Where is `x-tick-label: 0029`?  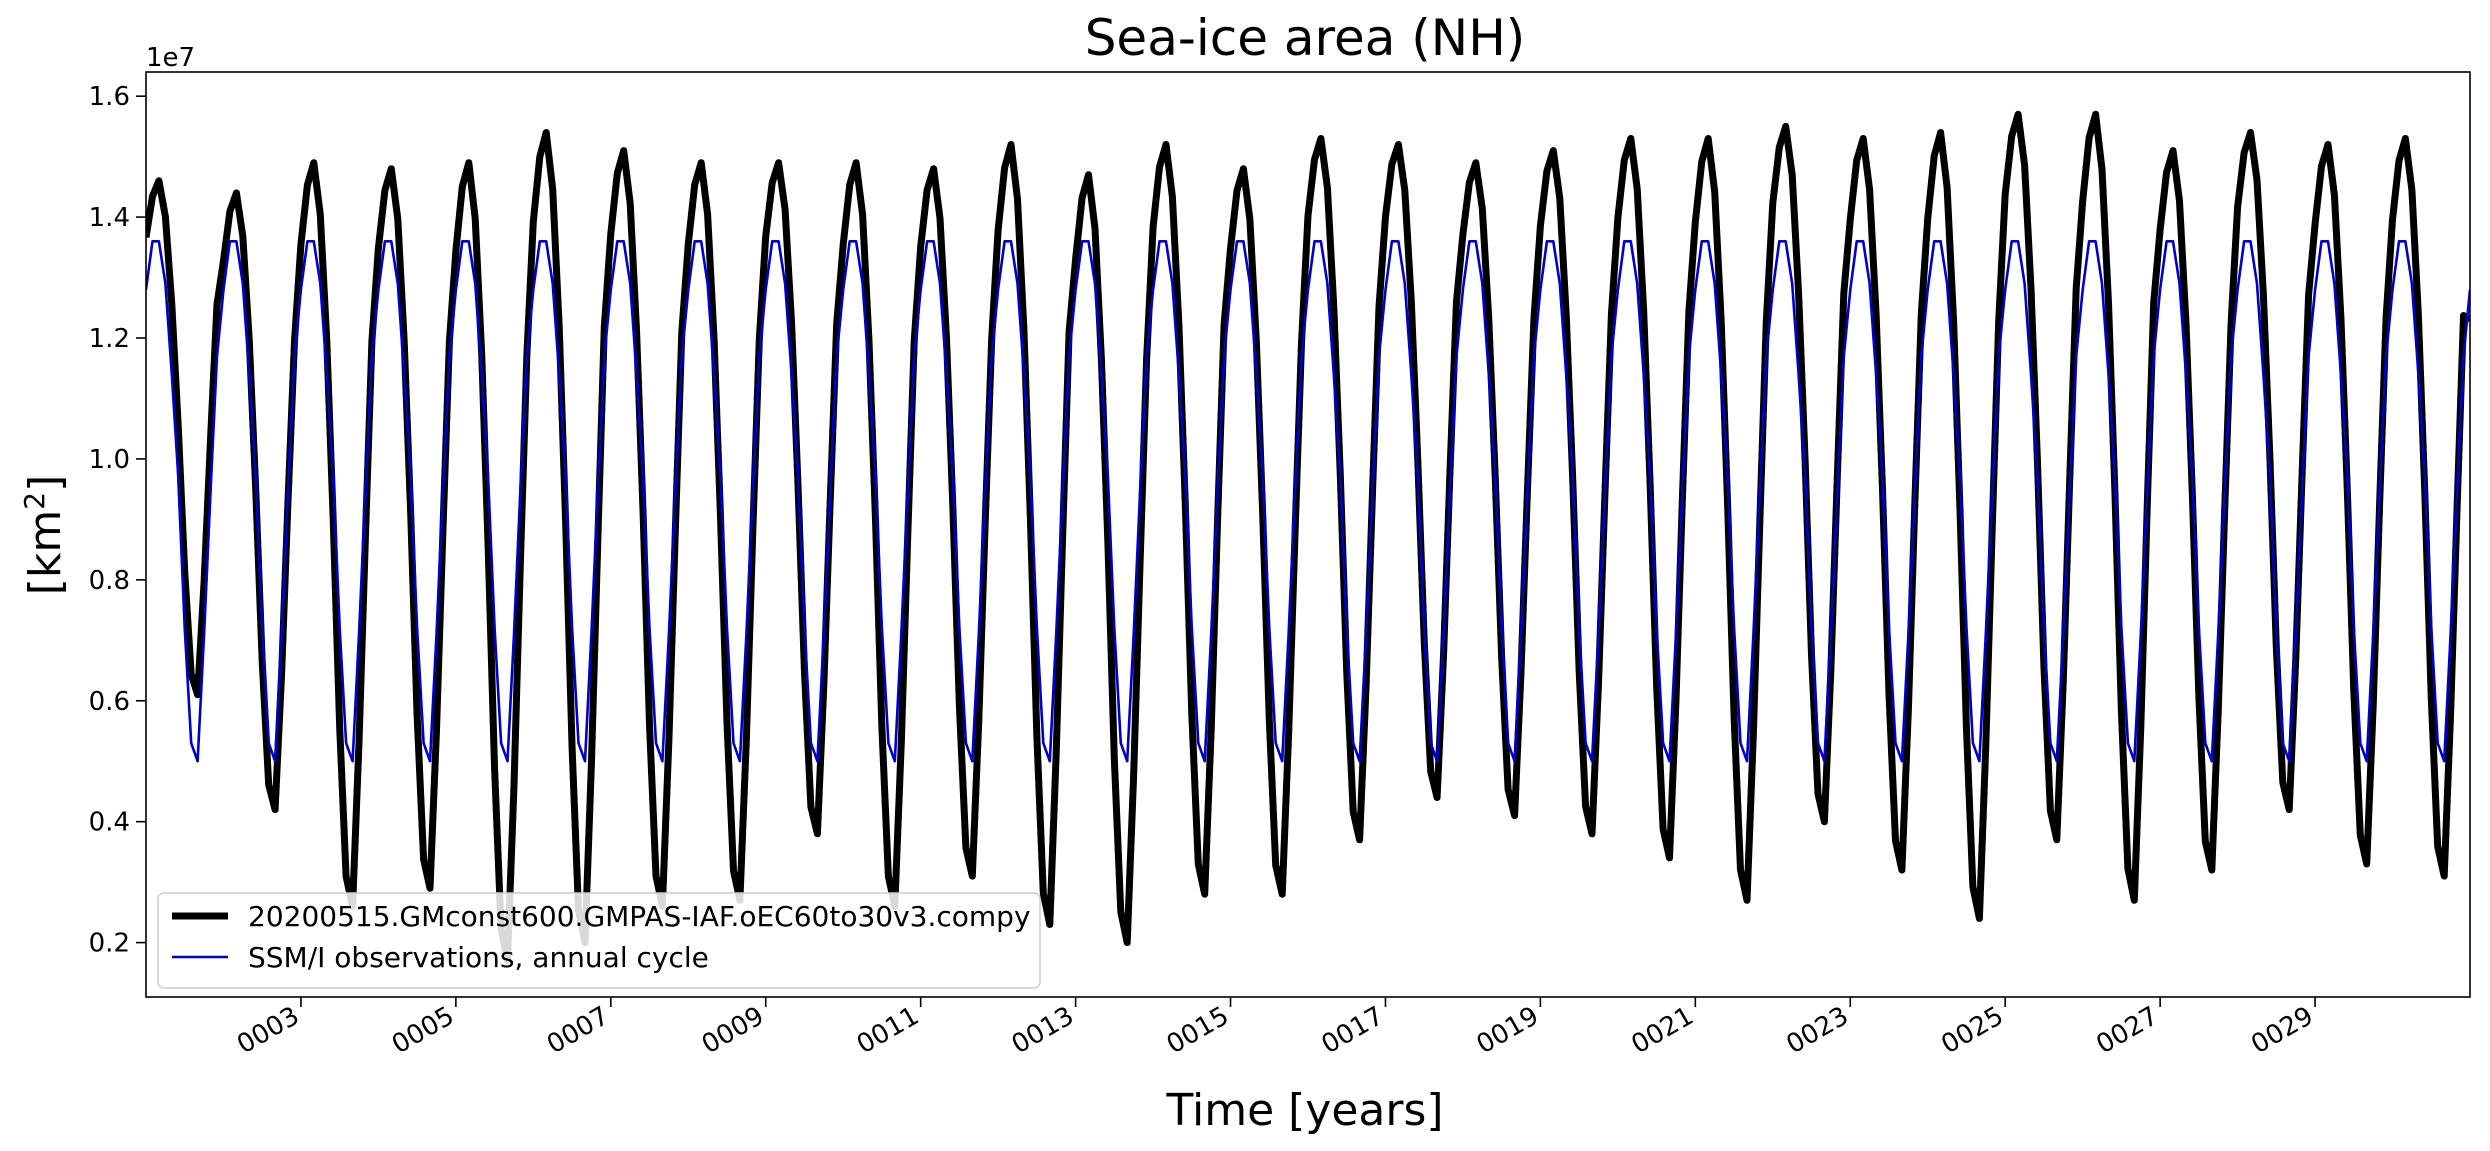 x-tick-label: 0029 is located at coordinates (2282, 1030).